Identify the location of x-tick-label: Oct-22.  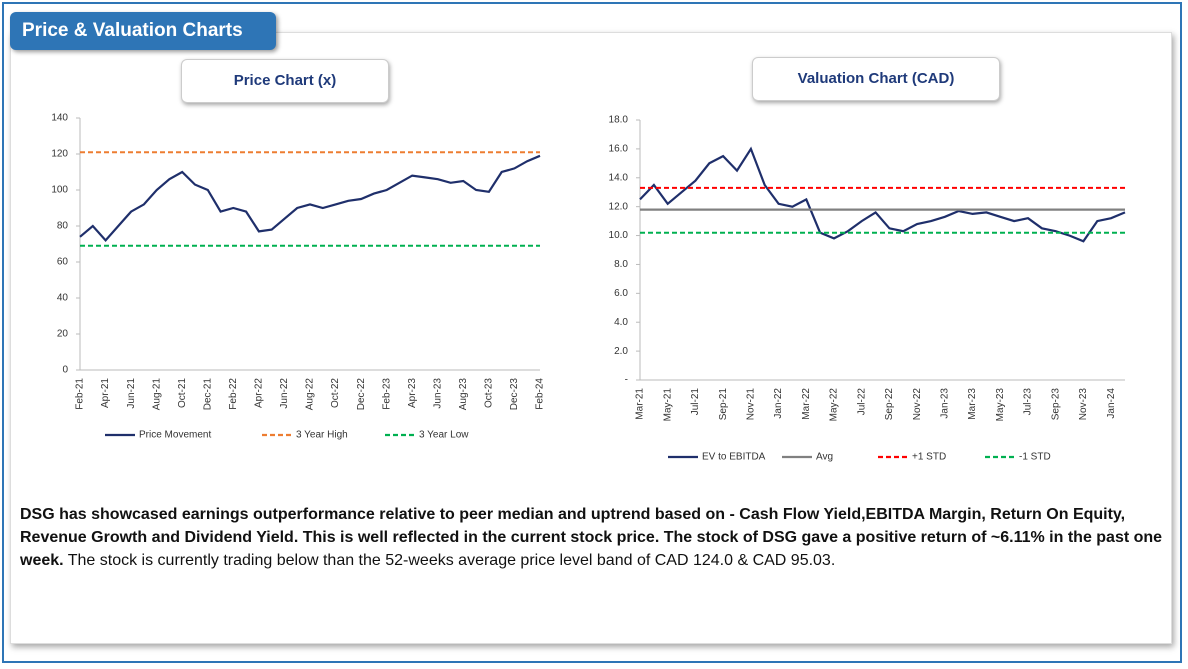
(335, 393).